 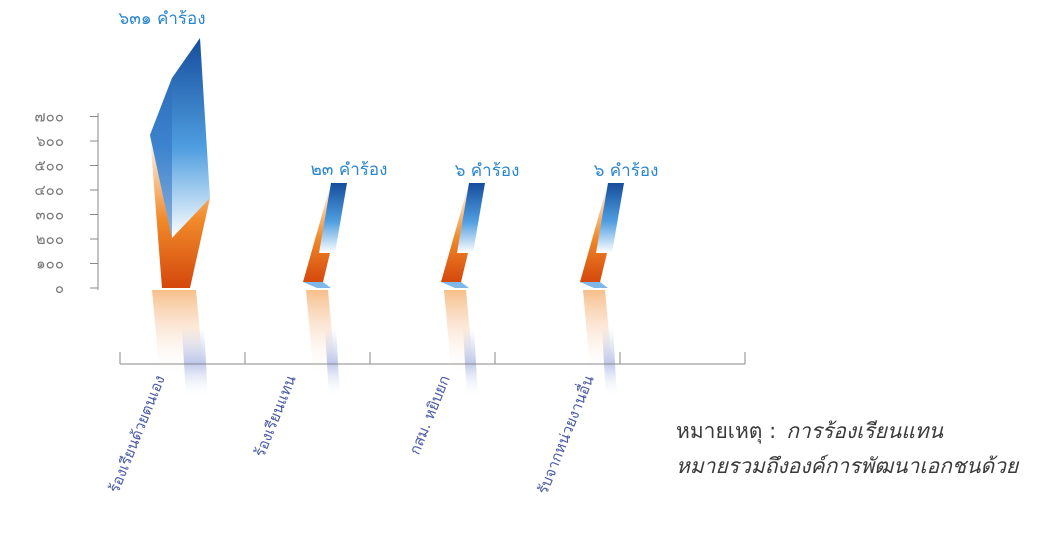 I want to click on y-tick-label: ๔๐๐, so click(x=49, y=190).